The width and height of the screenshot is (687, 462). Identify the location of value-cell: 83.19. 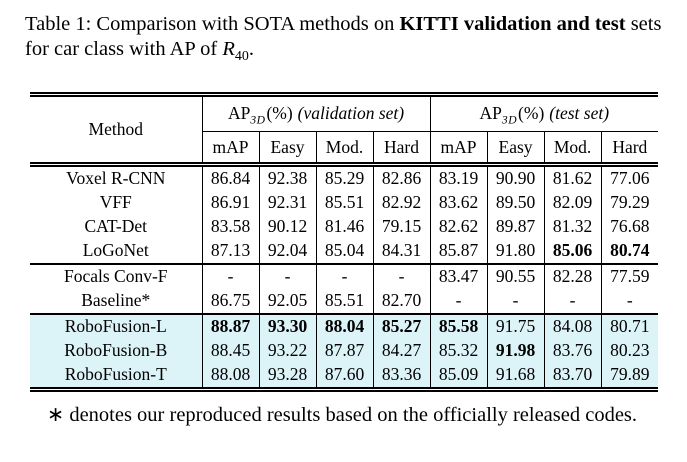
(458, 177).